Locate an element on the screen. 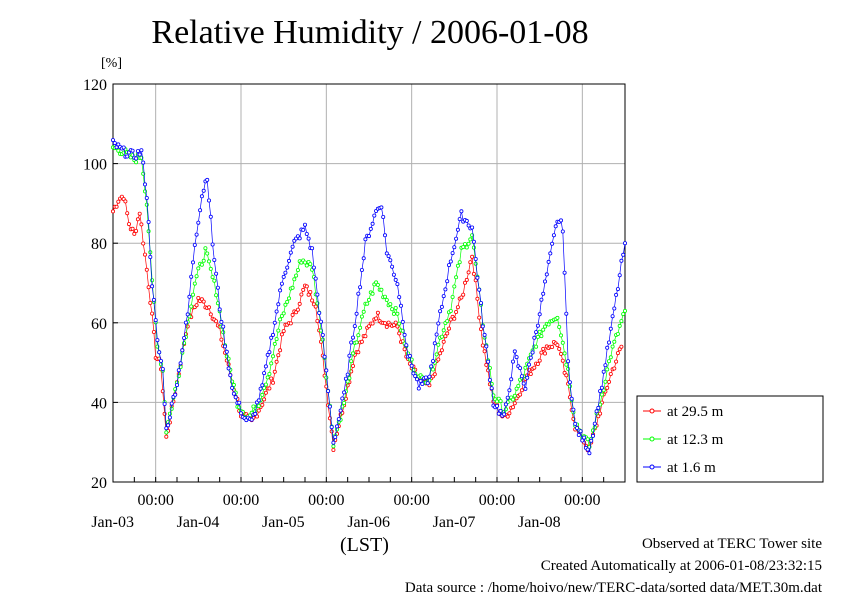  y-tick-label: 80 is located at coordinates (99, 244).